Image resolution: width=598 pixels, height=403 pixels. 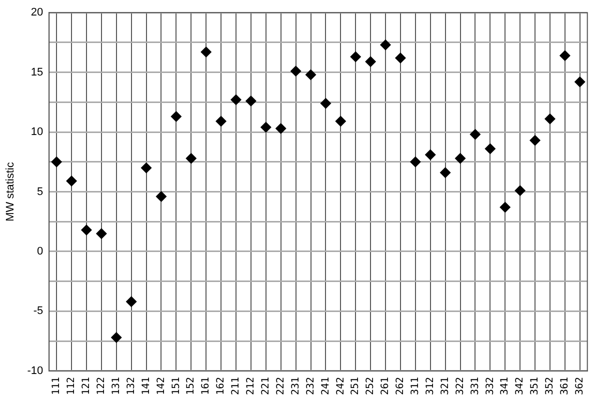 I want to click on y-tick-label: 0, so click(x=40, y=252).